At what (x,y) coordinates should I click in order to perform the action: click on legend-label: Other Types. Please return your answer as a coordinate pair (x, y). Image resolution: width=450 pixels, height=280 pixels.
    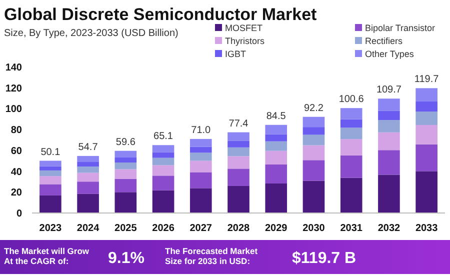
    Looking at the image, I should click on (389, 54).